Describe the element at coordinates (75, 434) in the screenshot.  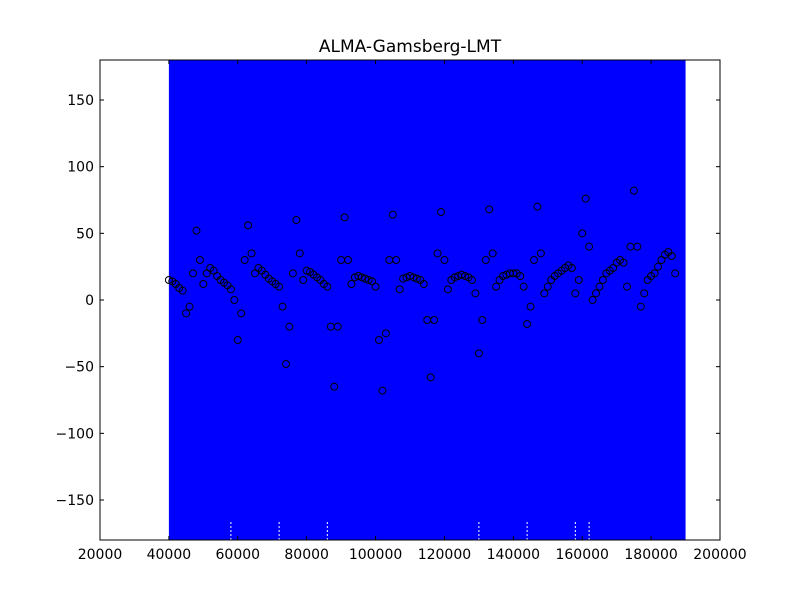
I see `y-tick-label: −100` at that location.